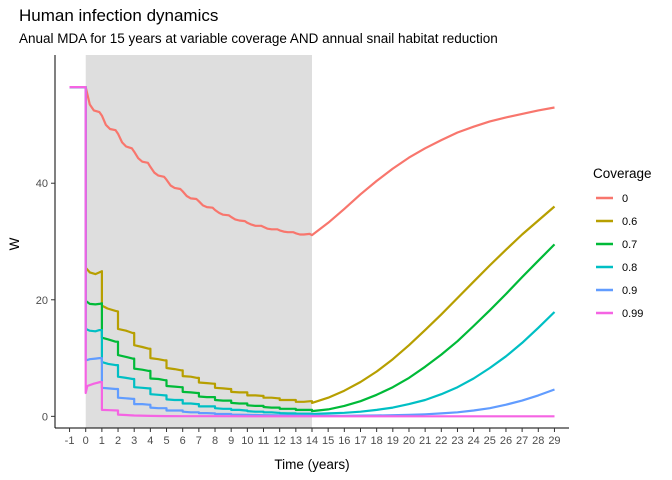  What do you see at coordinates (441, 441) in the screenshot?
I see `x-tick-label: 22` at bounding box center [441, 441].